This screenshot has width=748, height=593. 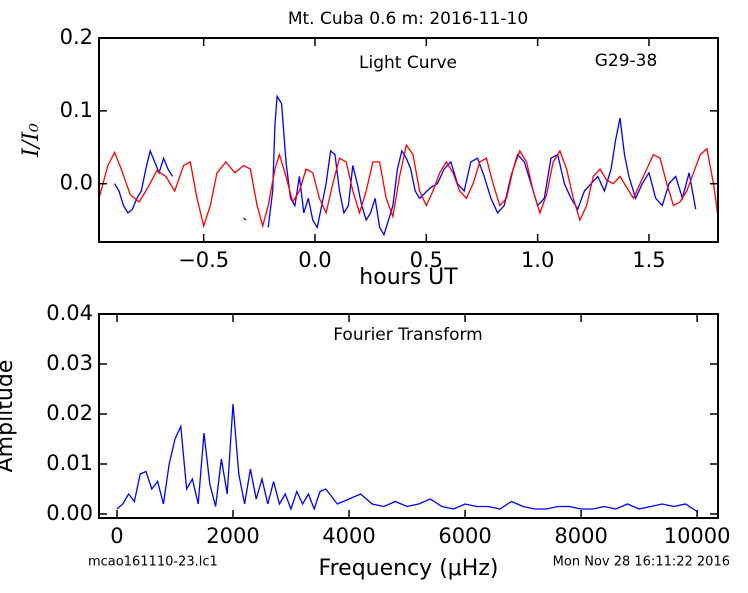 What do you see at coordinates (69, 513) in the screenshot?
I see `y-tick-label: 0.00` at bounding box center [69, 513].